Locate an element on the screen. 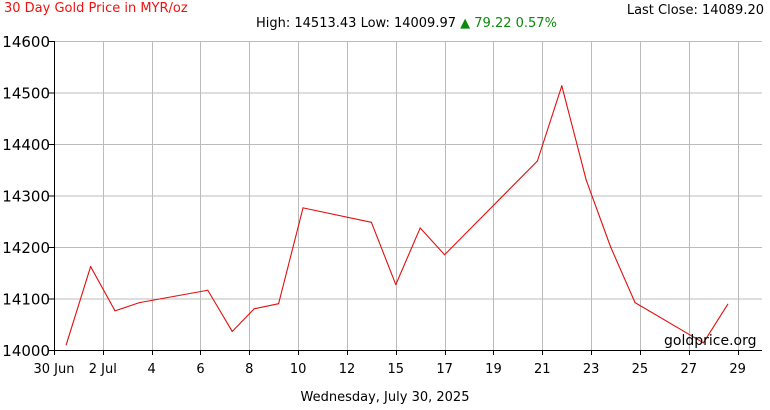 Image resolution: width=770 pixels, height=410 pixels. y-tick-label: 14000 is located at coordinates (26, 351).